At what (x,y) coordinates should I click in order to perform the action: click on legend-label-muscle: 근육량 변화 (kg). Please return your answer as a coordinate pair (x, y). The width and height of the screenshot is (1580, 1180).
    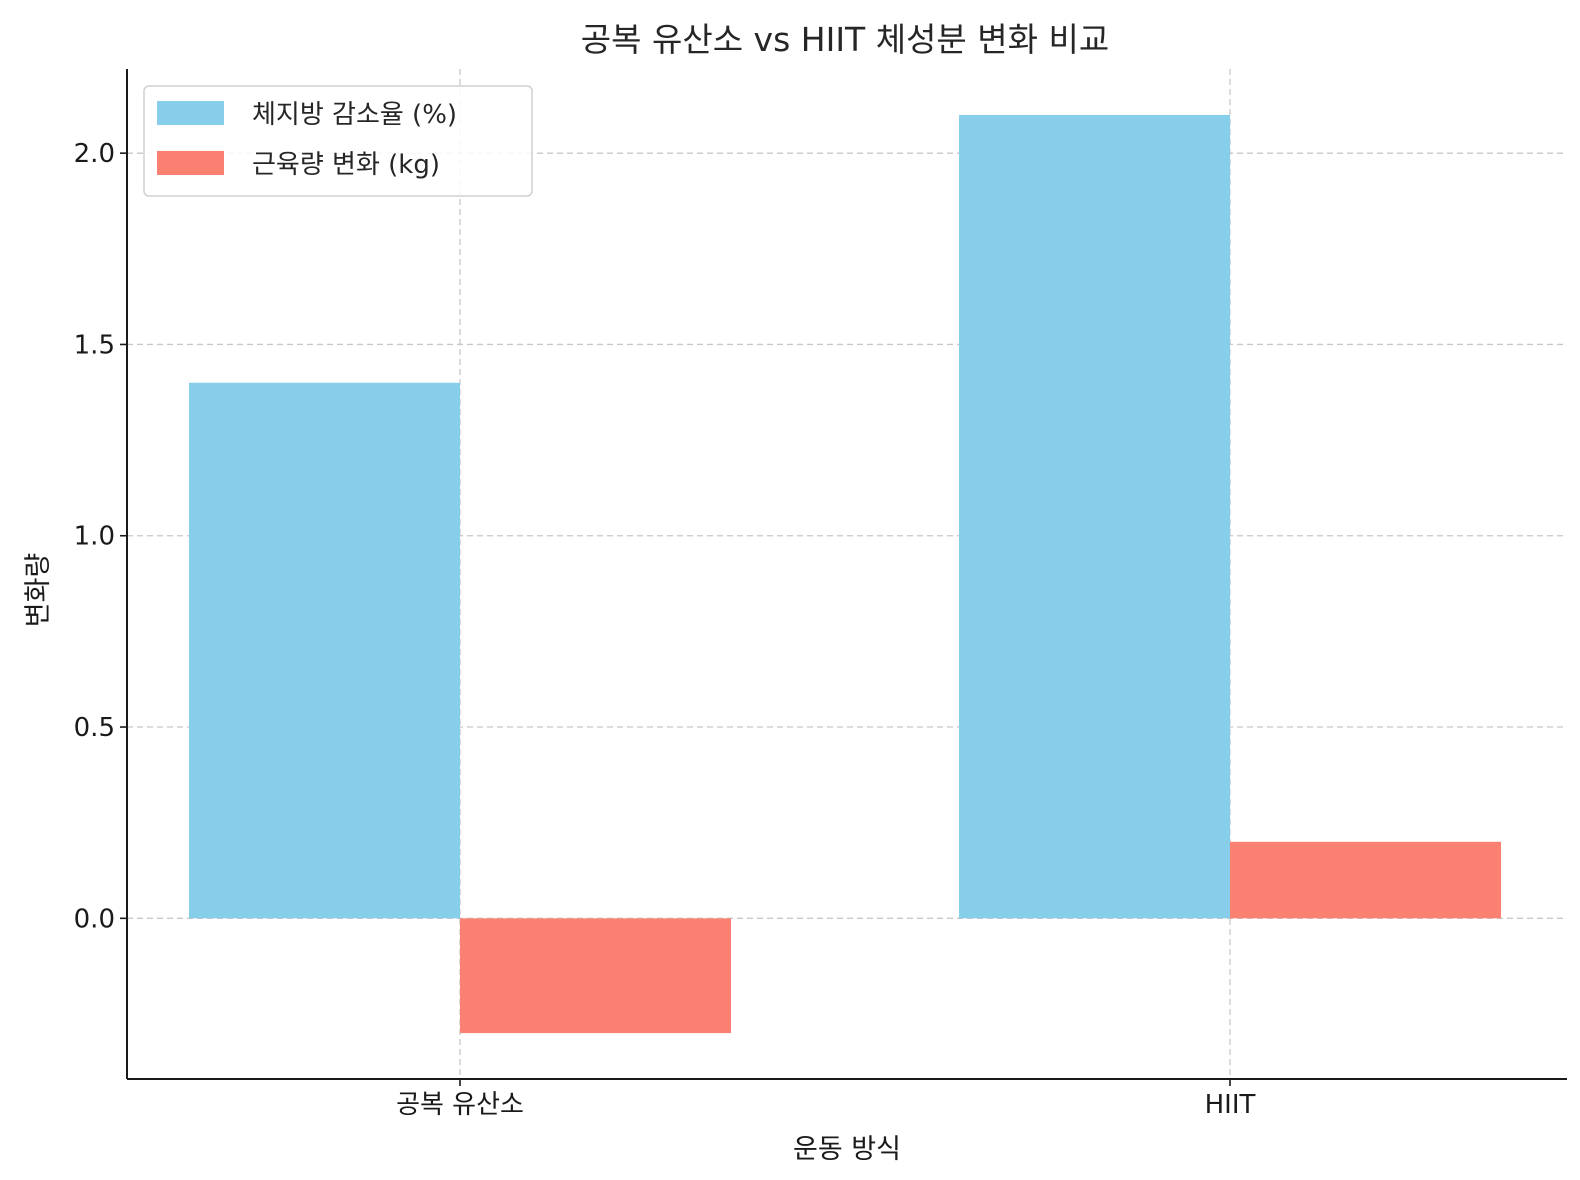
    Looking at the image, I should click on (346, 165).